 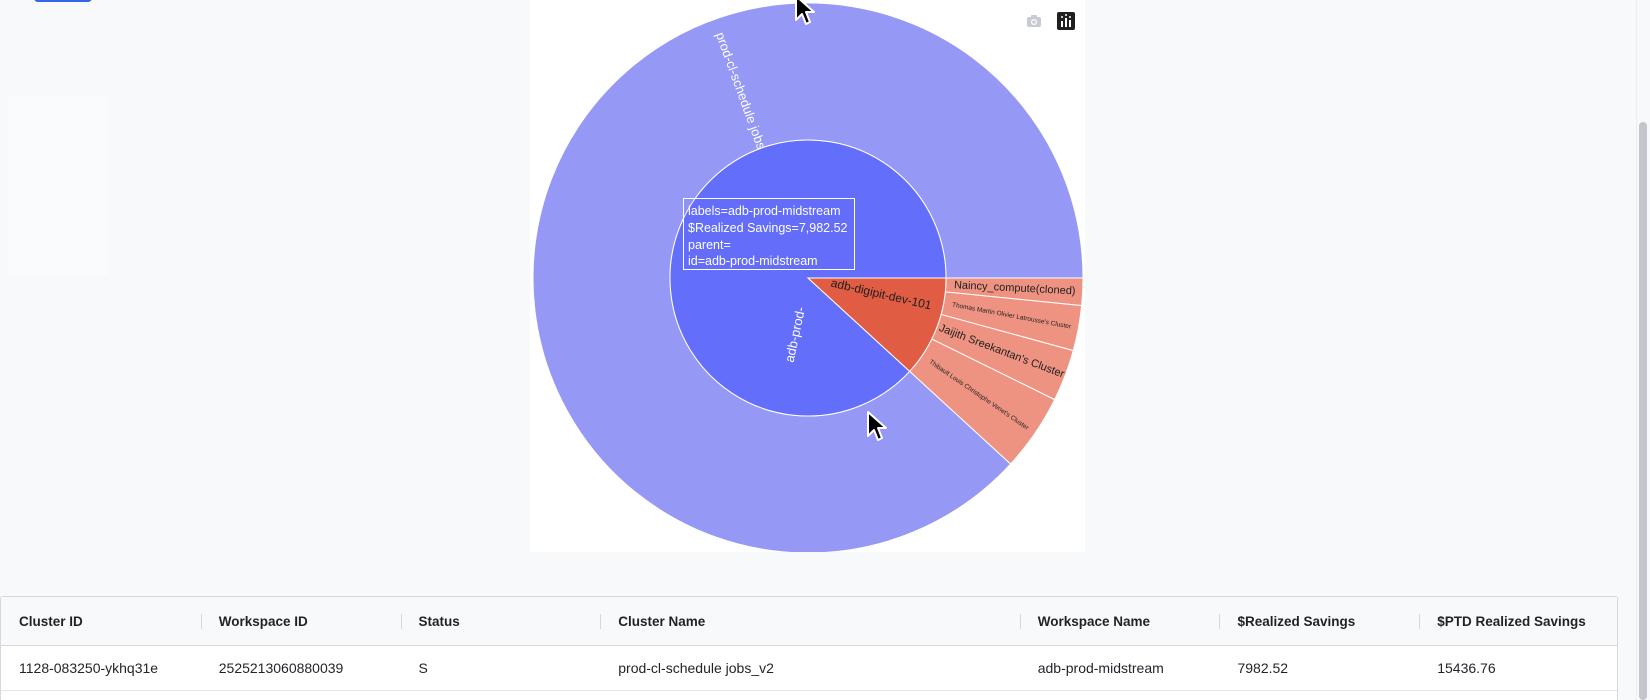 I want to click on table-cell: adb-prod-midstream, so click(x=1100, y=668).